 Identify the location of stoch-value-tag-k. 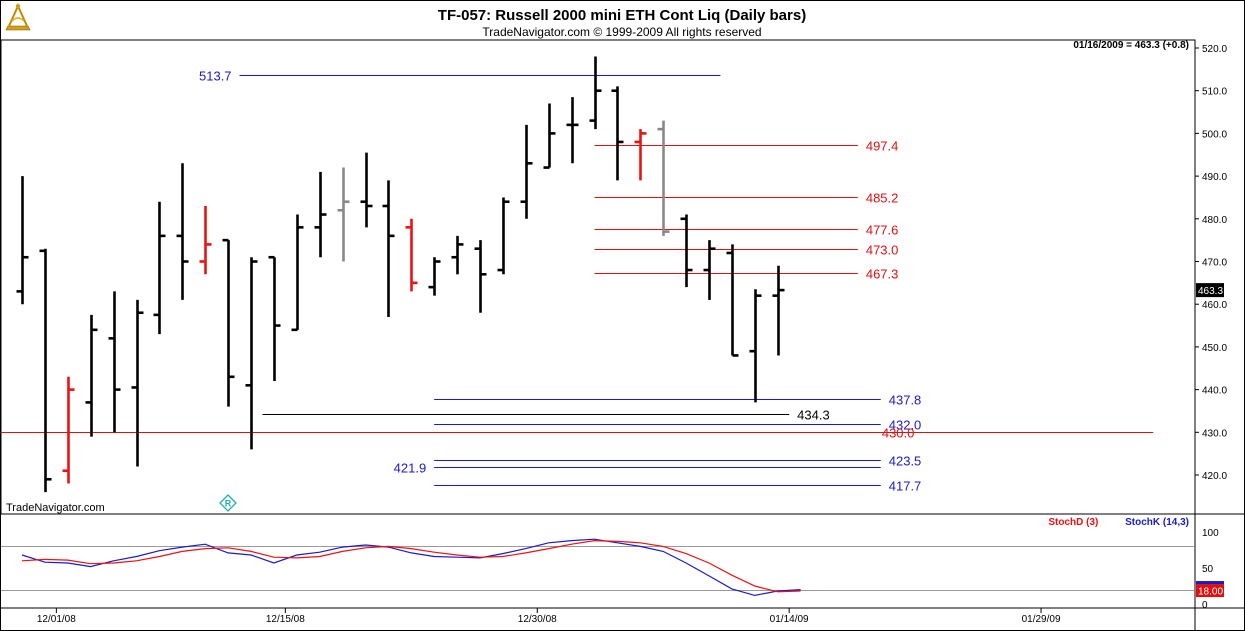
(1210, 583).